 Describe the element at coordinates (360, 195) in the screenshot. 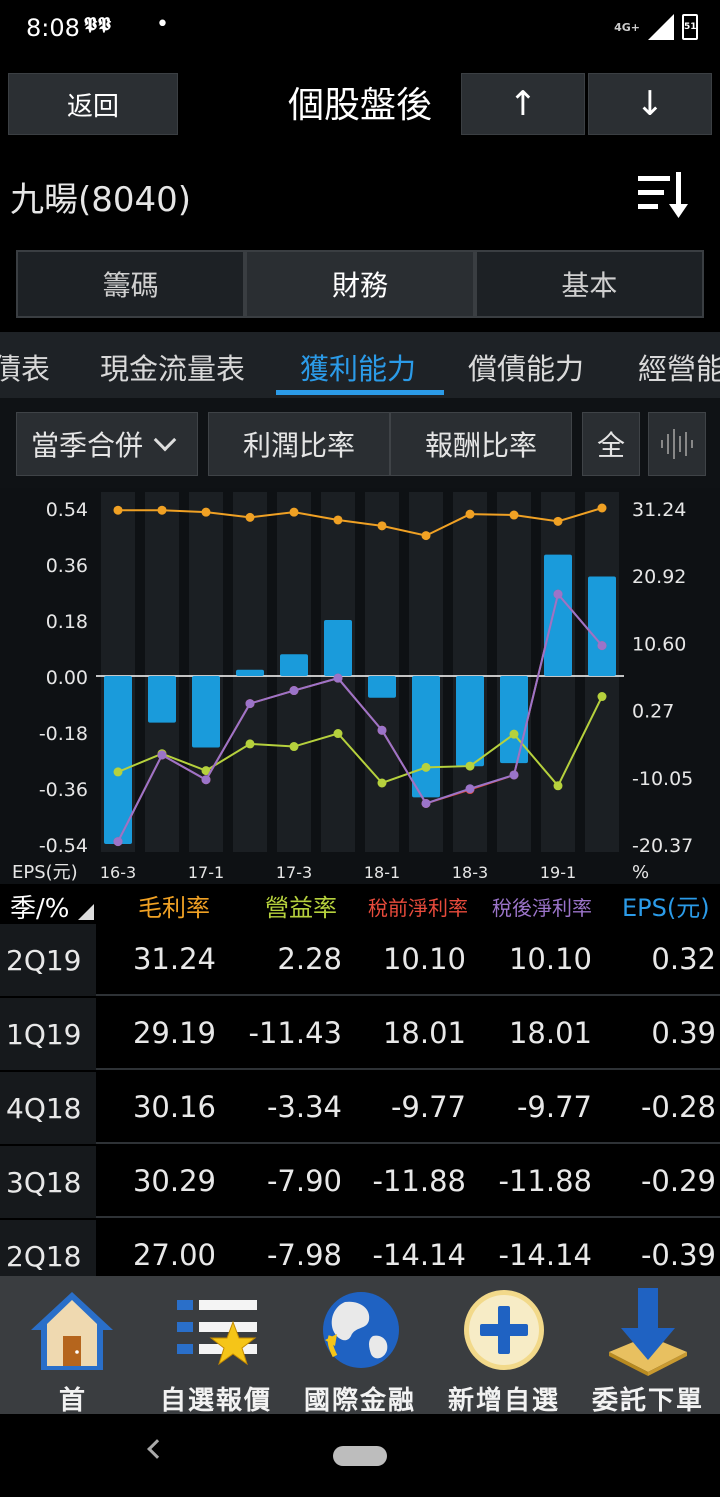

I see `stock-info-row: 九暘(8040)` at that location.